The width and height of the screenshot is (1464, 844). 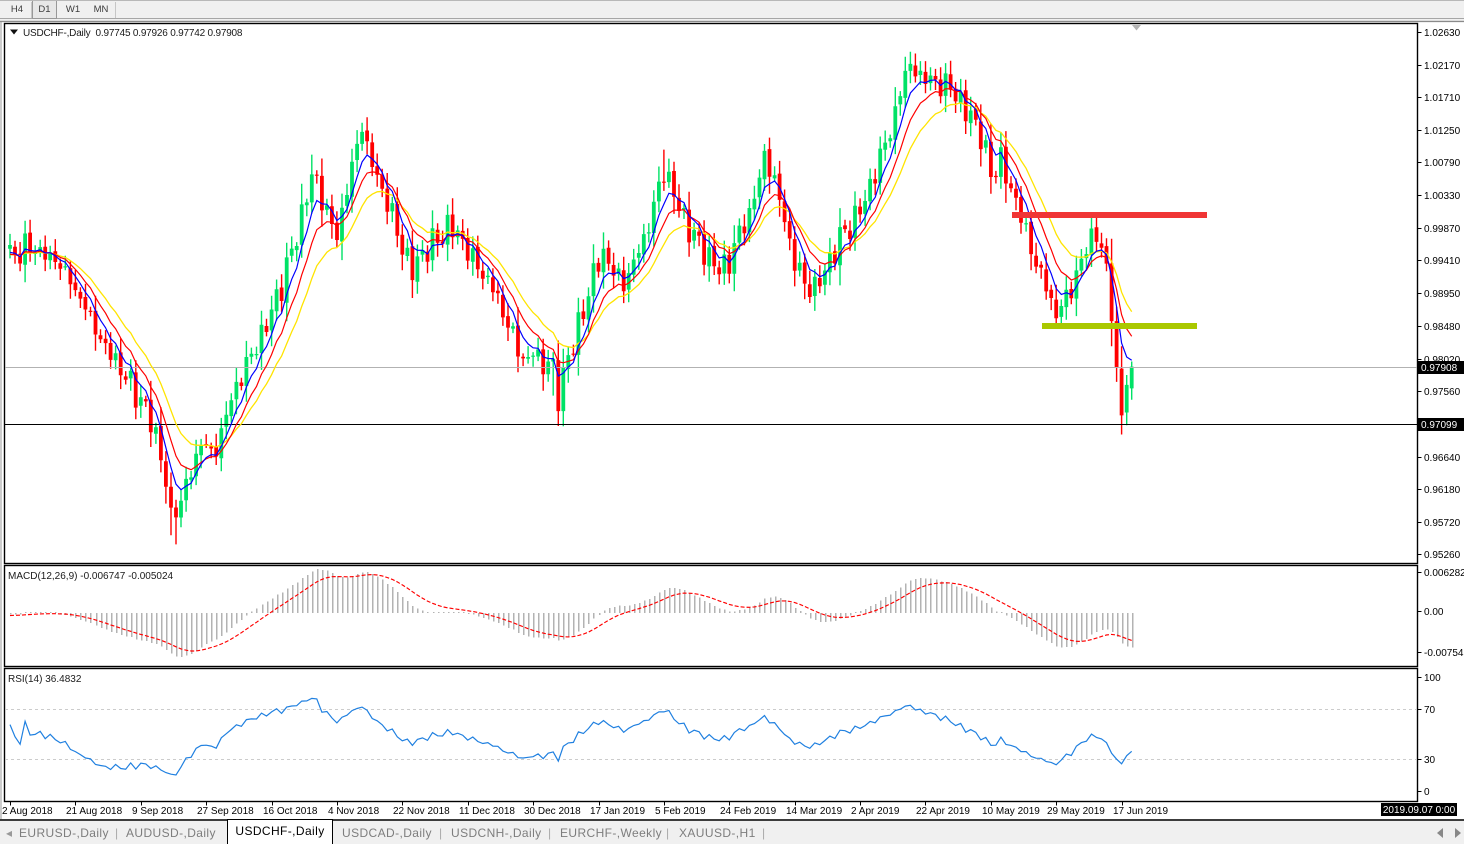 I want to click on svg-text: 11 Dec 2018, so click(x=487, y=811).